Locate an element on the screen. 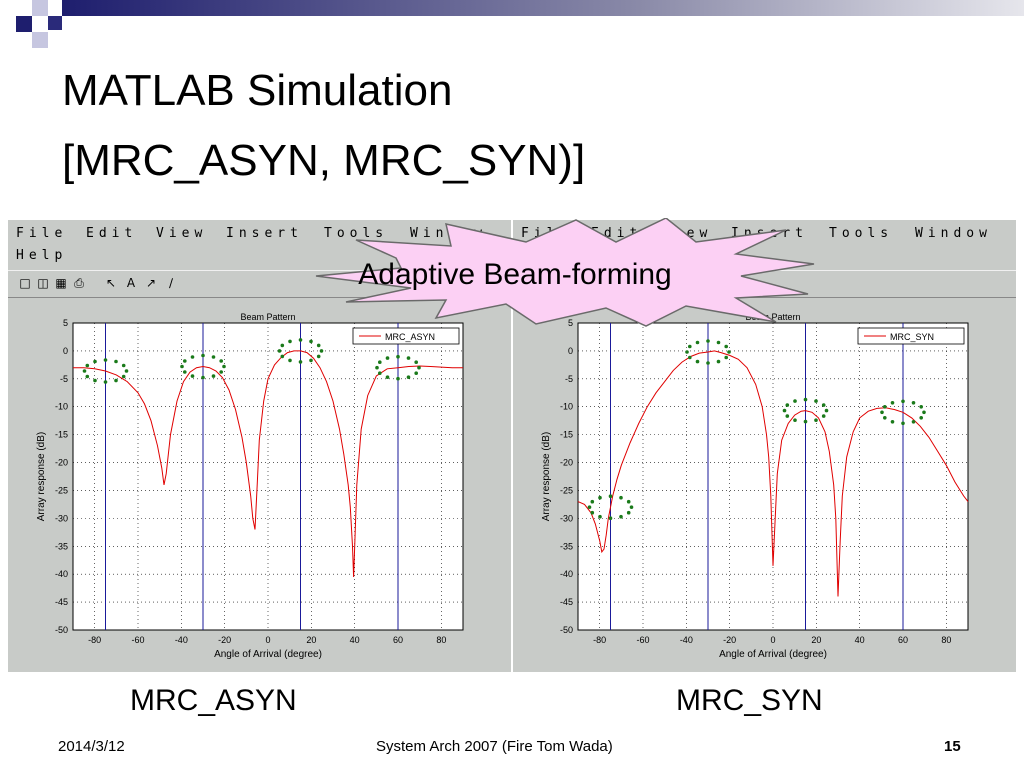 The image size is (1024, 768). callout-shape is located at coordinates (565, 272).